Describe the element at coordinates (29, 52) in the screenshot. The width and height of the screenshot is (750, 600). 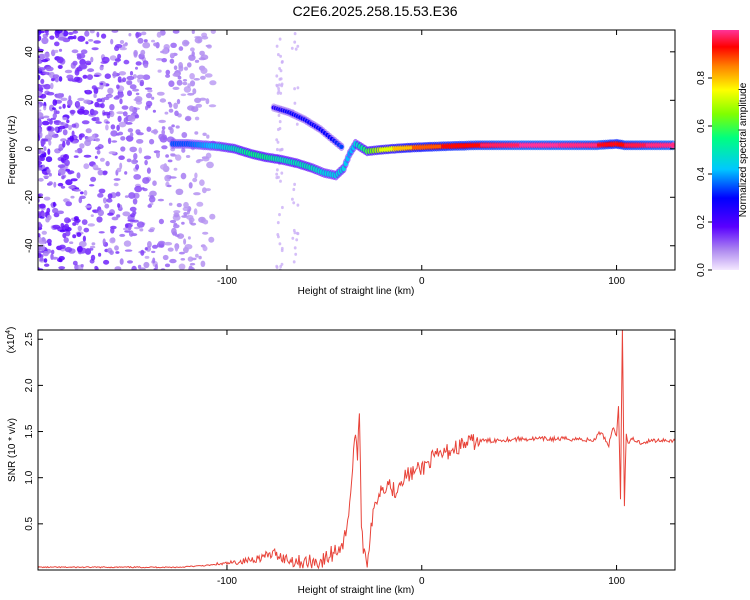
I see `spectrogram-y-tick-label: 40` at that location.